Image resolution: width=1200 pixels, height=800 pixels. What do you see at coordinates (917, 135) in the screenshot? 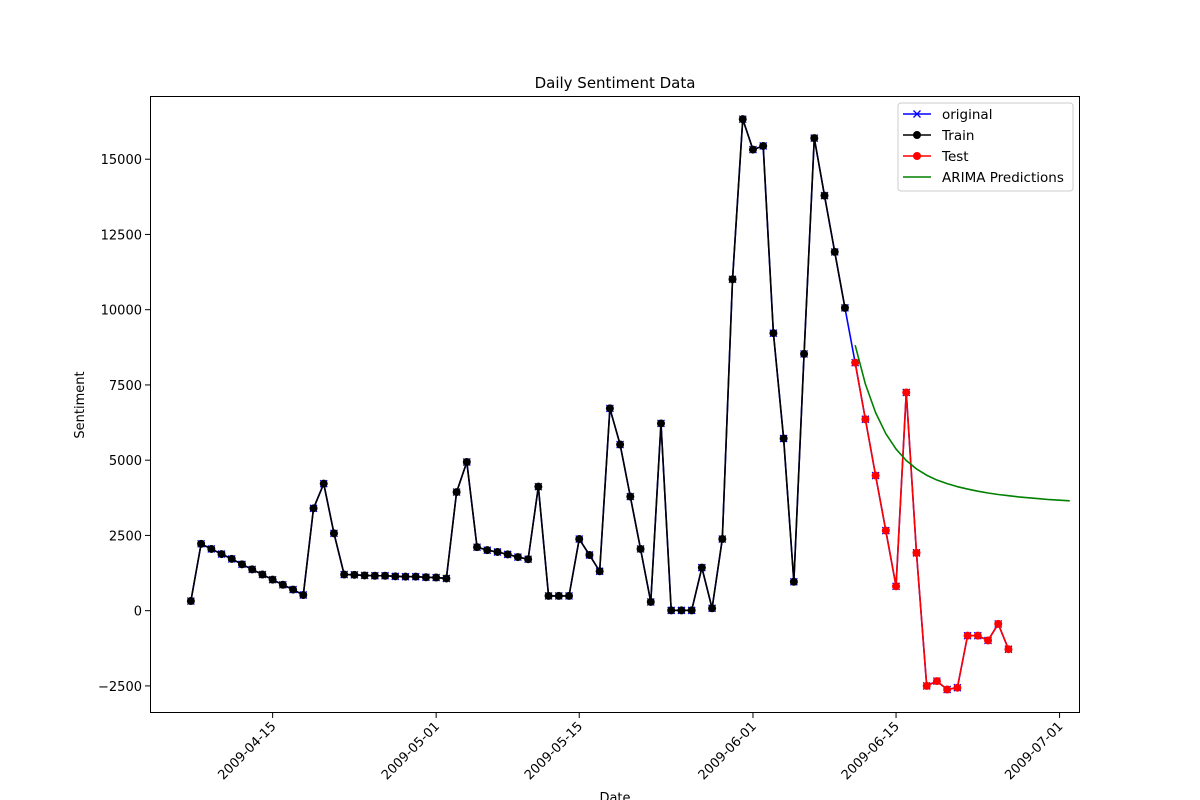
I see `legend-marker-train` at bounding box center [917, 135].